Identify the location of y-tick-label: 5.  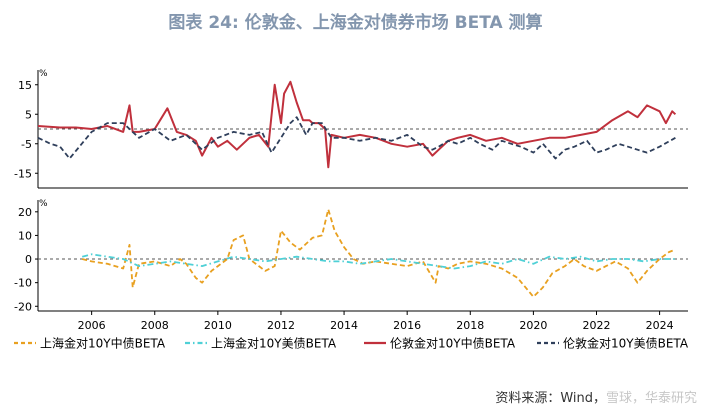
(28, 114).